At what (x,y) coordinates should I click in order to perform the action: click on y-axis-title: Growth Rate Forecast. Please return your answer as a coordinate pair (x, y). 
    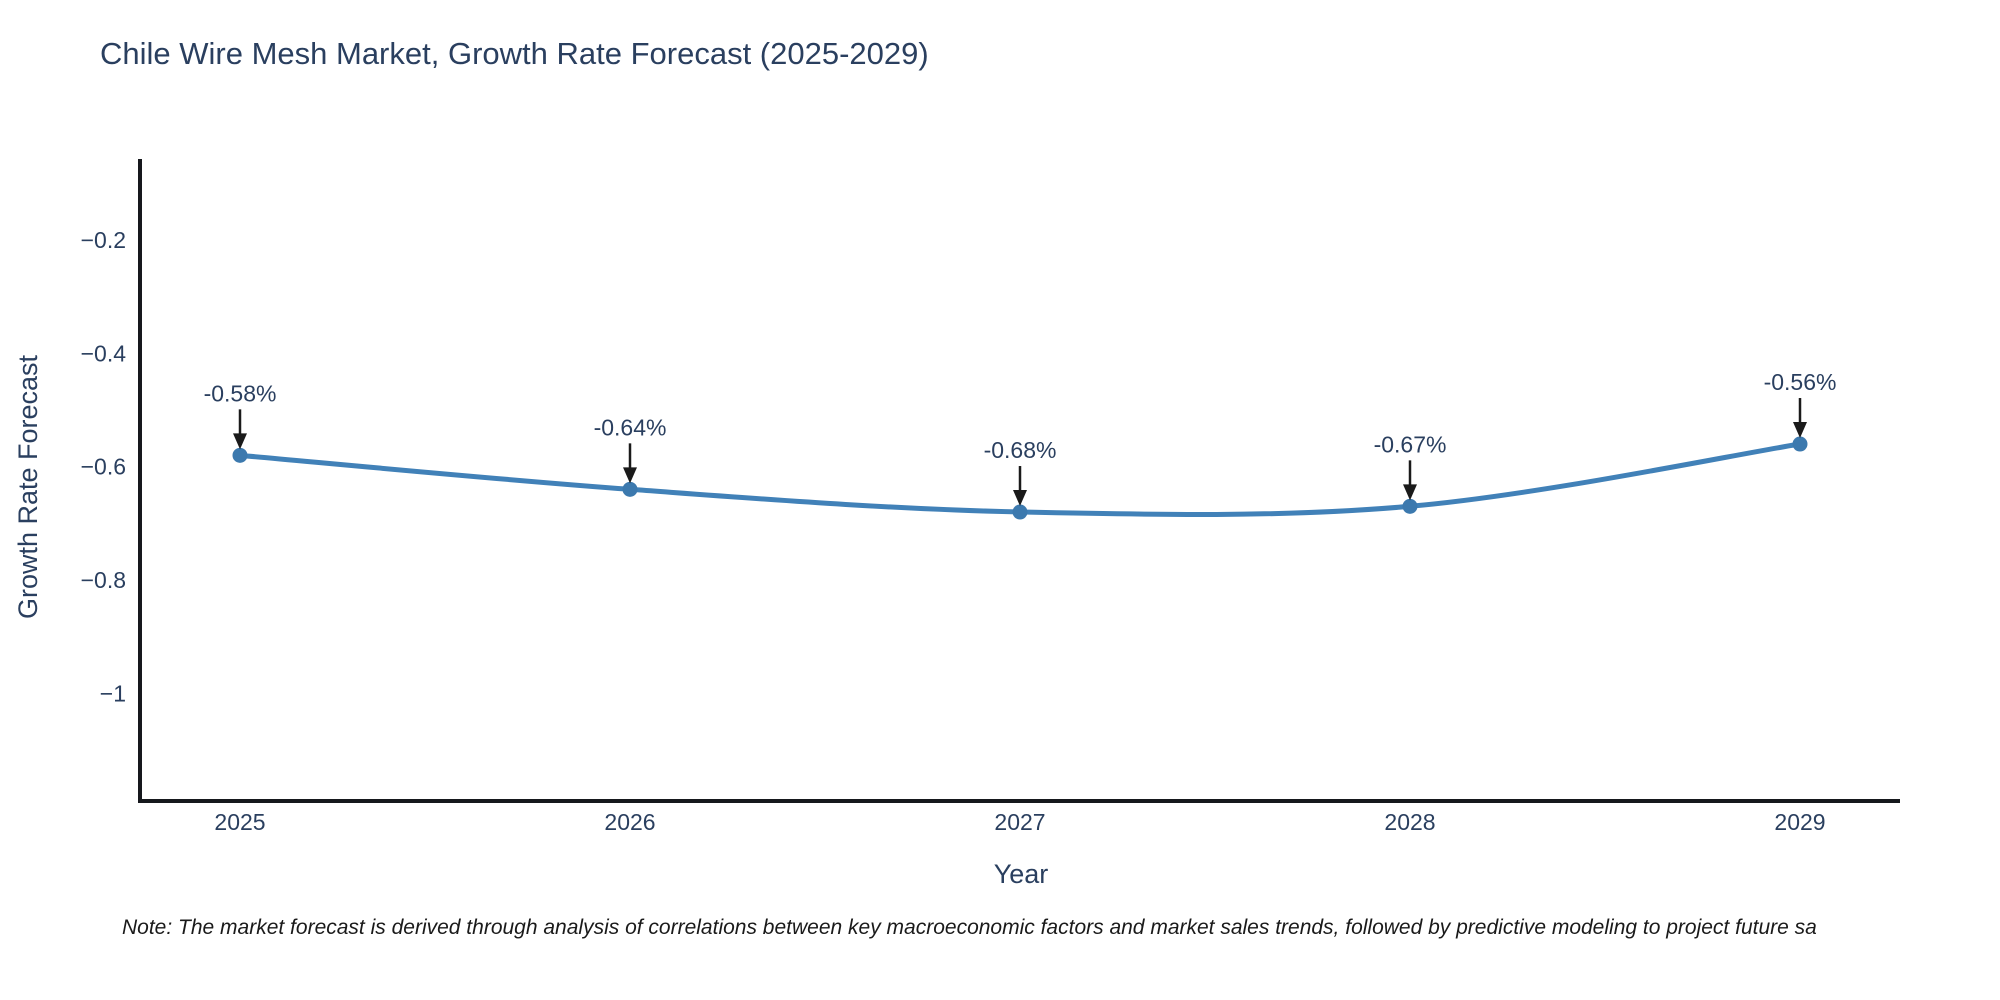
    Looking at the image, I should click on (28, 486).